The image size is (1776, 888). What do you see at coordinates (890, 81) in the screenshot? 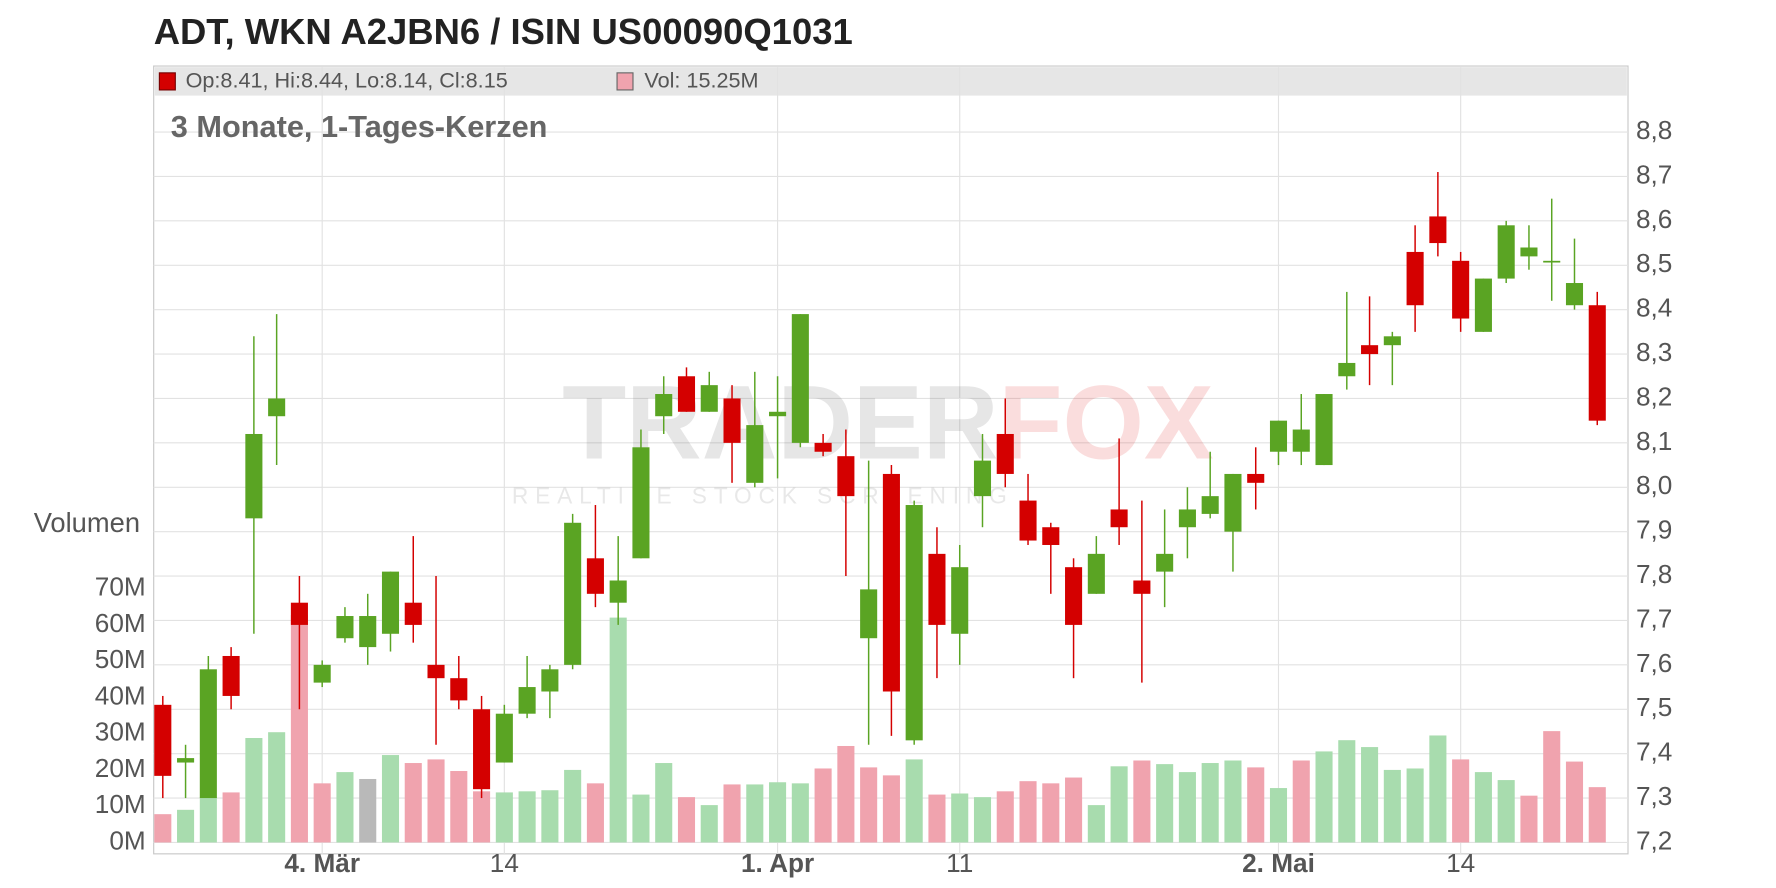
I see `legend-band` at bounding box center [890, 81].